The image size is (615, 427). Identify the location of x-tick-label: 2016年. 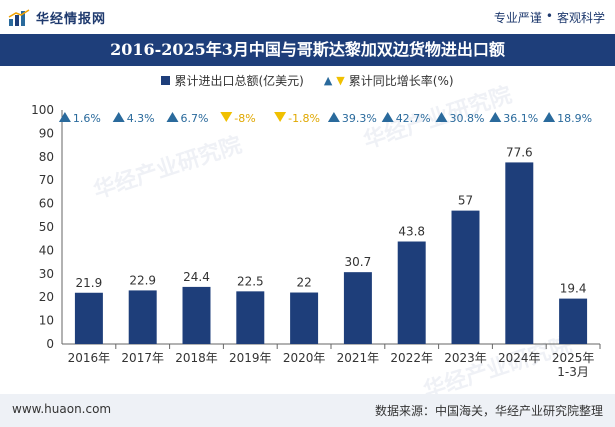
(89, 358).